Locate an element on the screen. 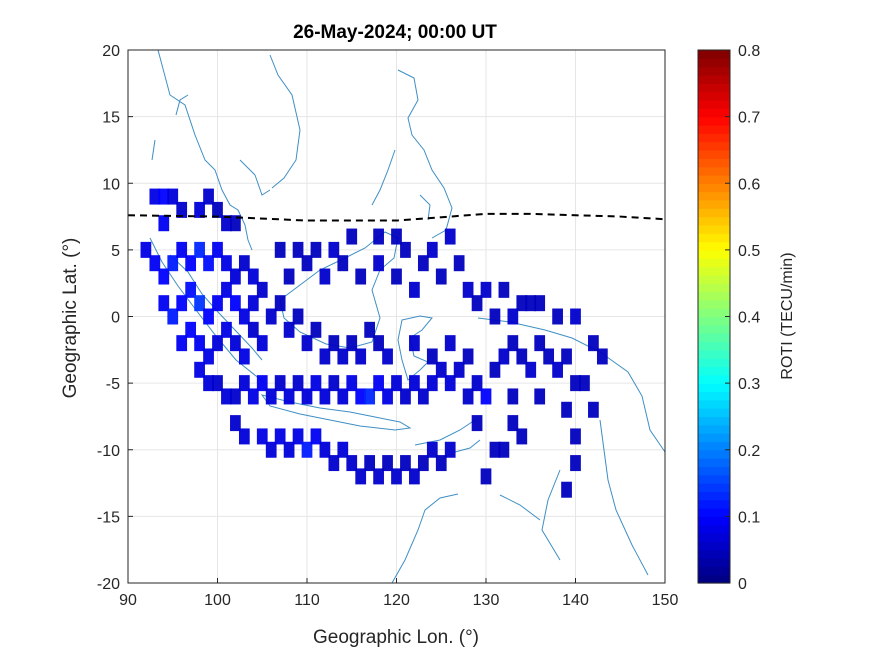  colorbar-tick-label: 0.5 is located at coordinates (749, 251).